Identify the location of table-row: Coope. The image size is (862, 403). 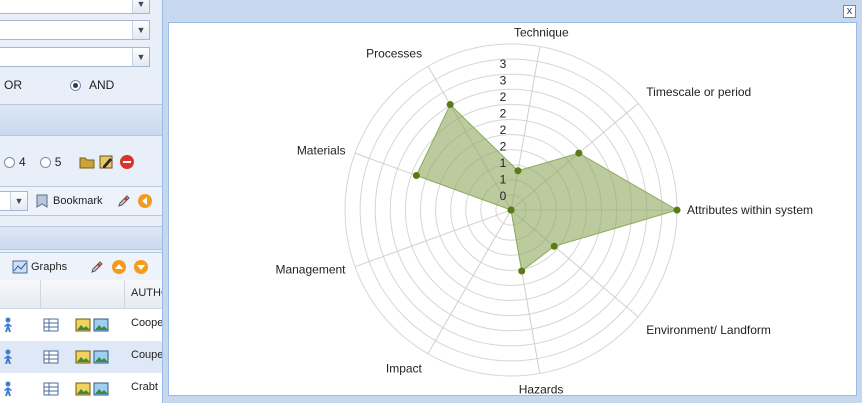
(81, 325).